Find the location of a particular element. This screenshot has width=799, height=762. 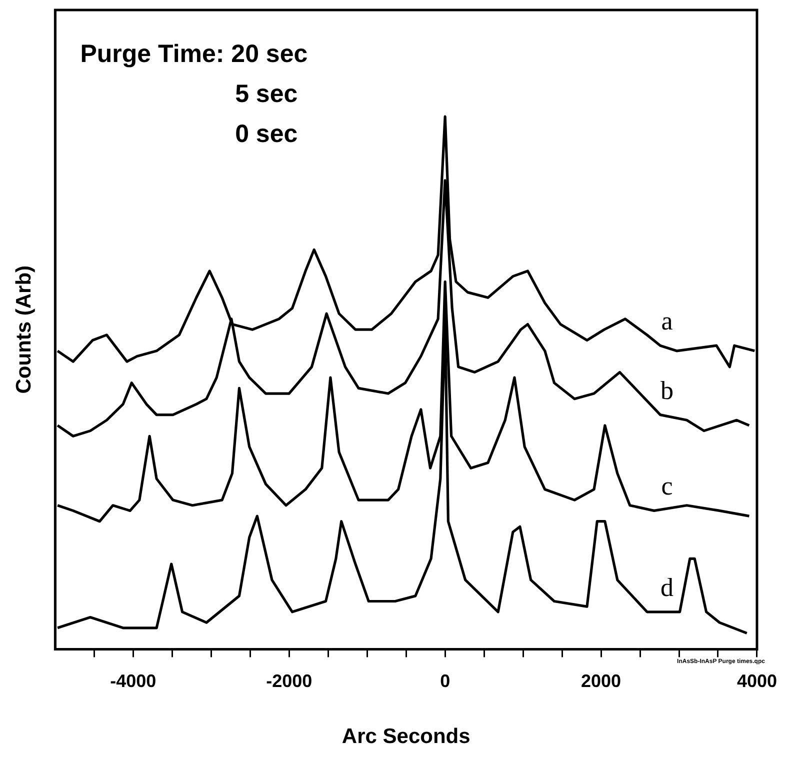

x-tick-label: -2000 is located at coordinates (289, 680).